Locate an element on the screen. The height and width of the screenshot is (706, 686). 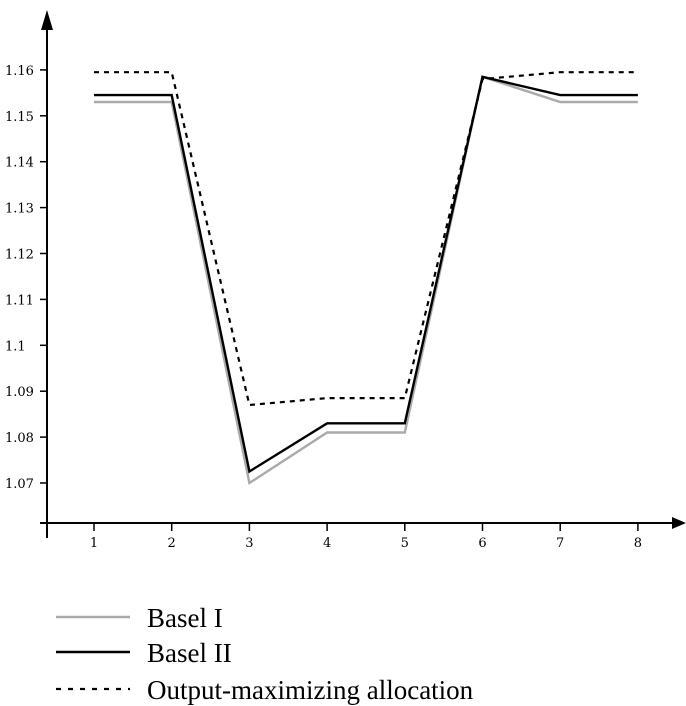
y-tick-label: 1.16 is located at coordinates (19, 71).